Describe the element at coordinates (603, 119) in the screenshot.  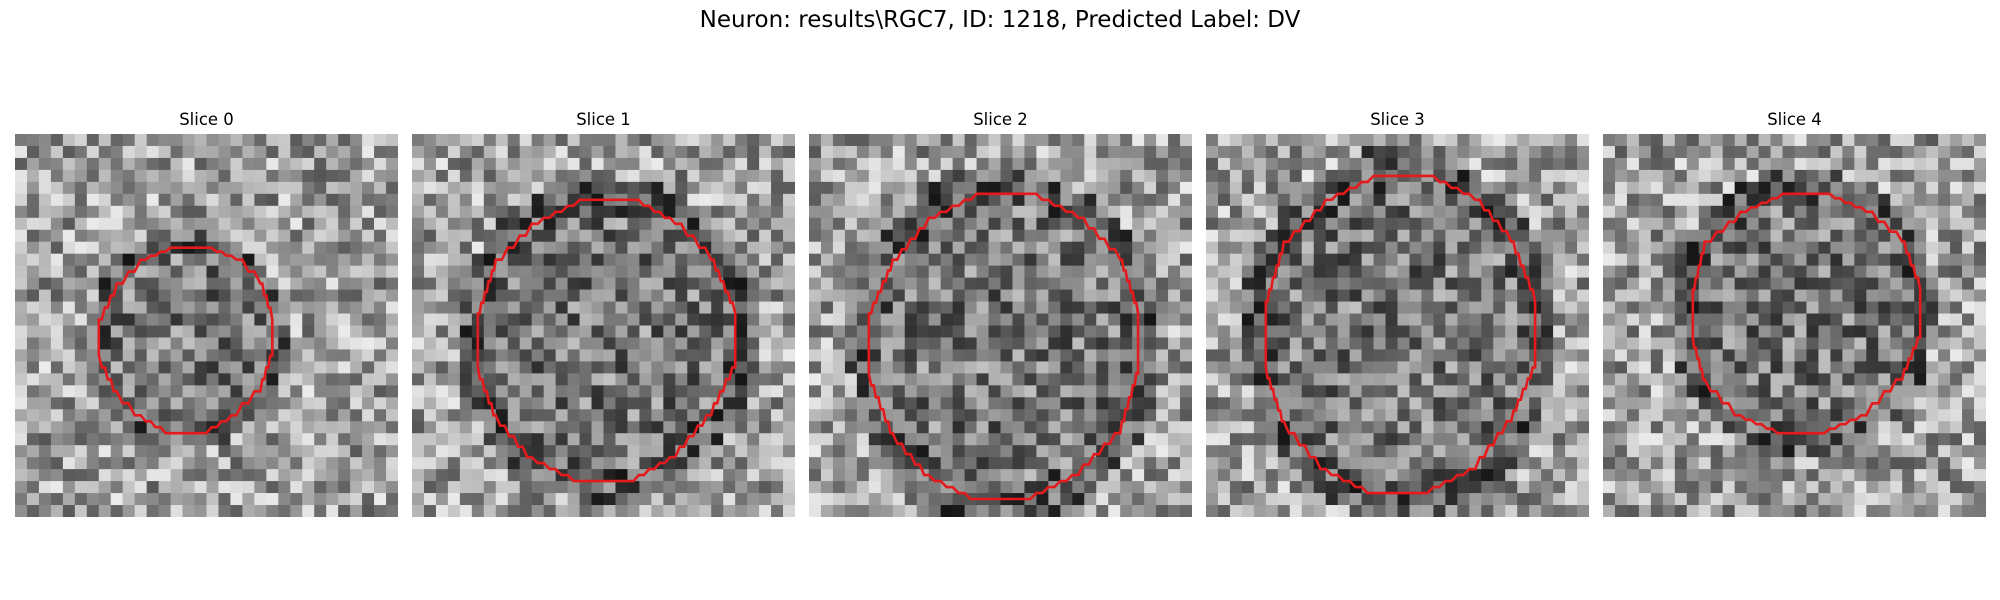
I see `slice-title-1: Slice 1` at that location.